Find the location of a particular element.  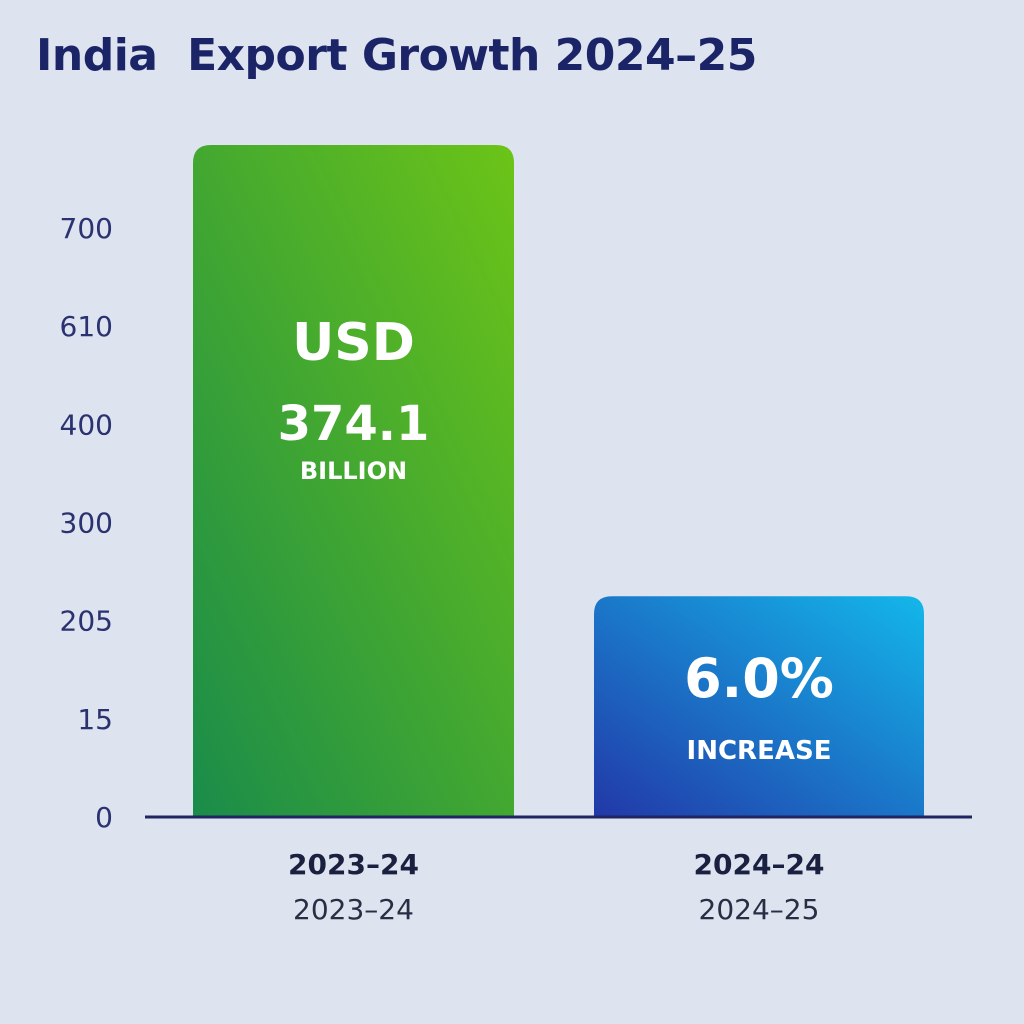

y-tick-label: 610 is located at coordinates (86, 326).